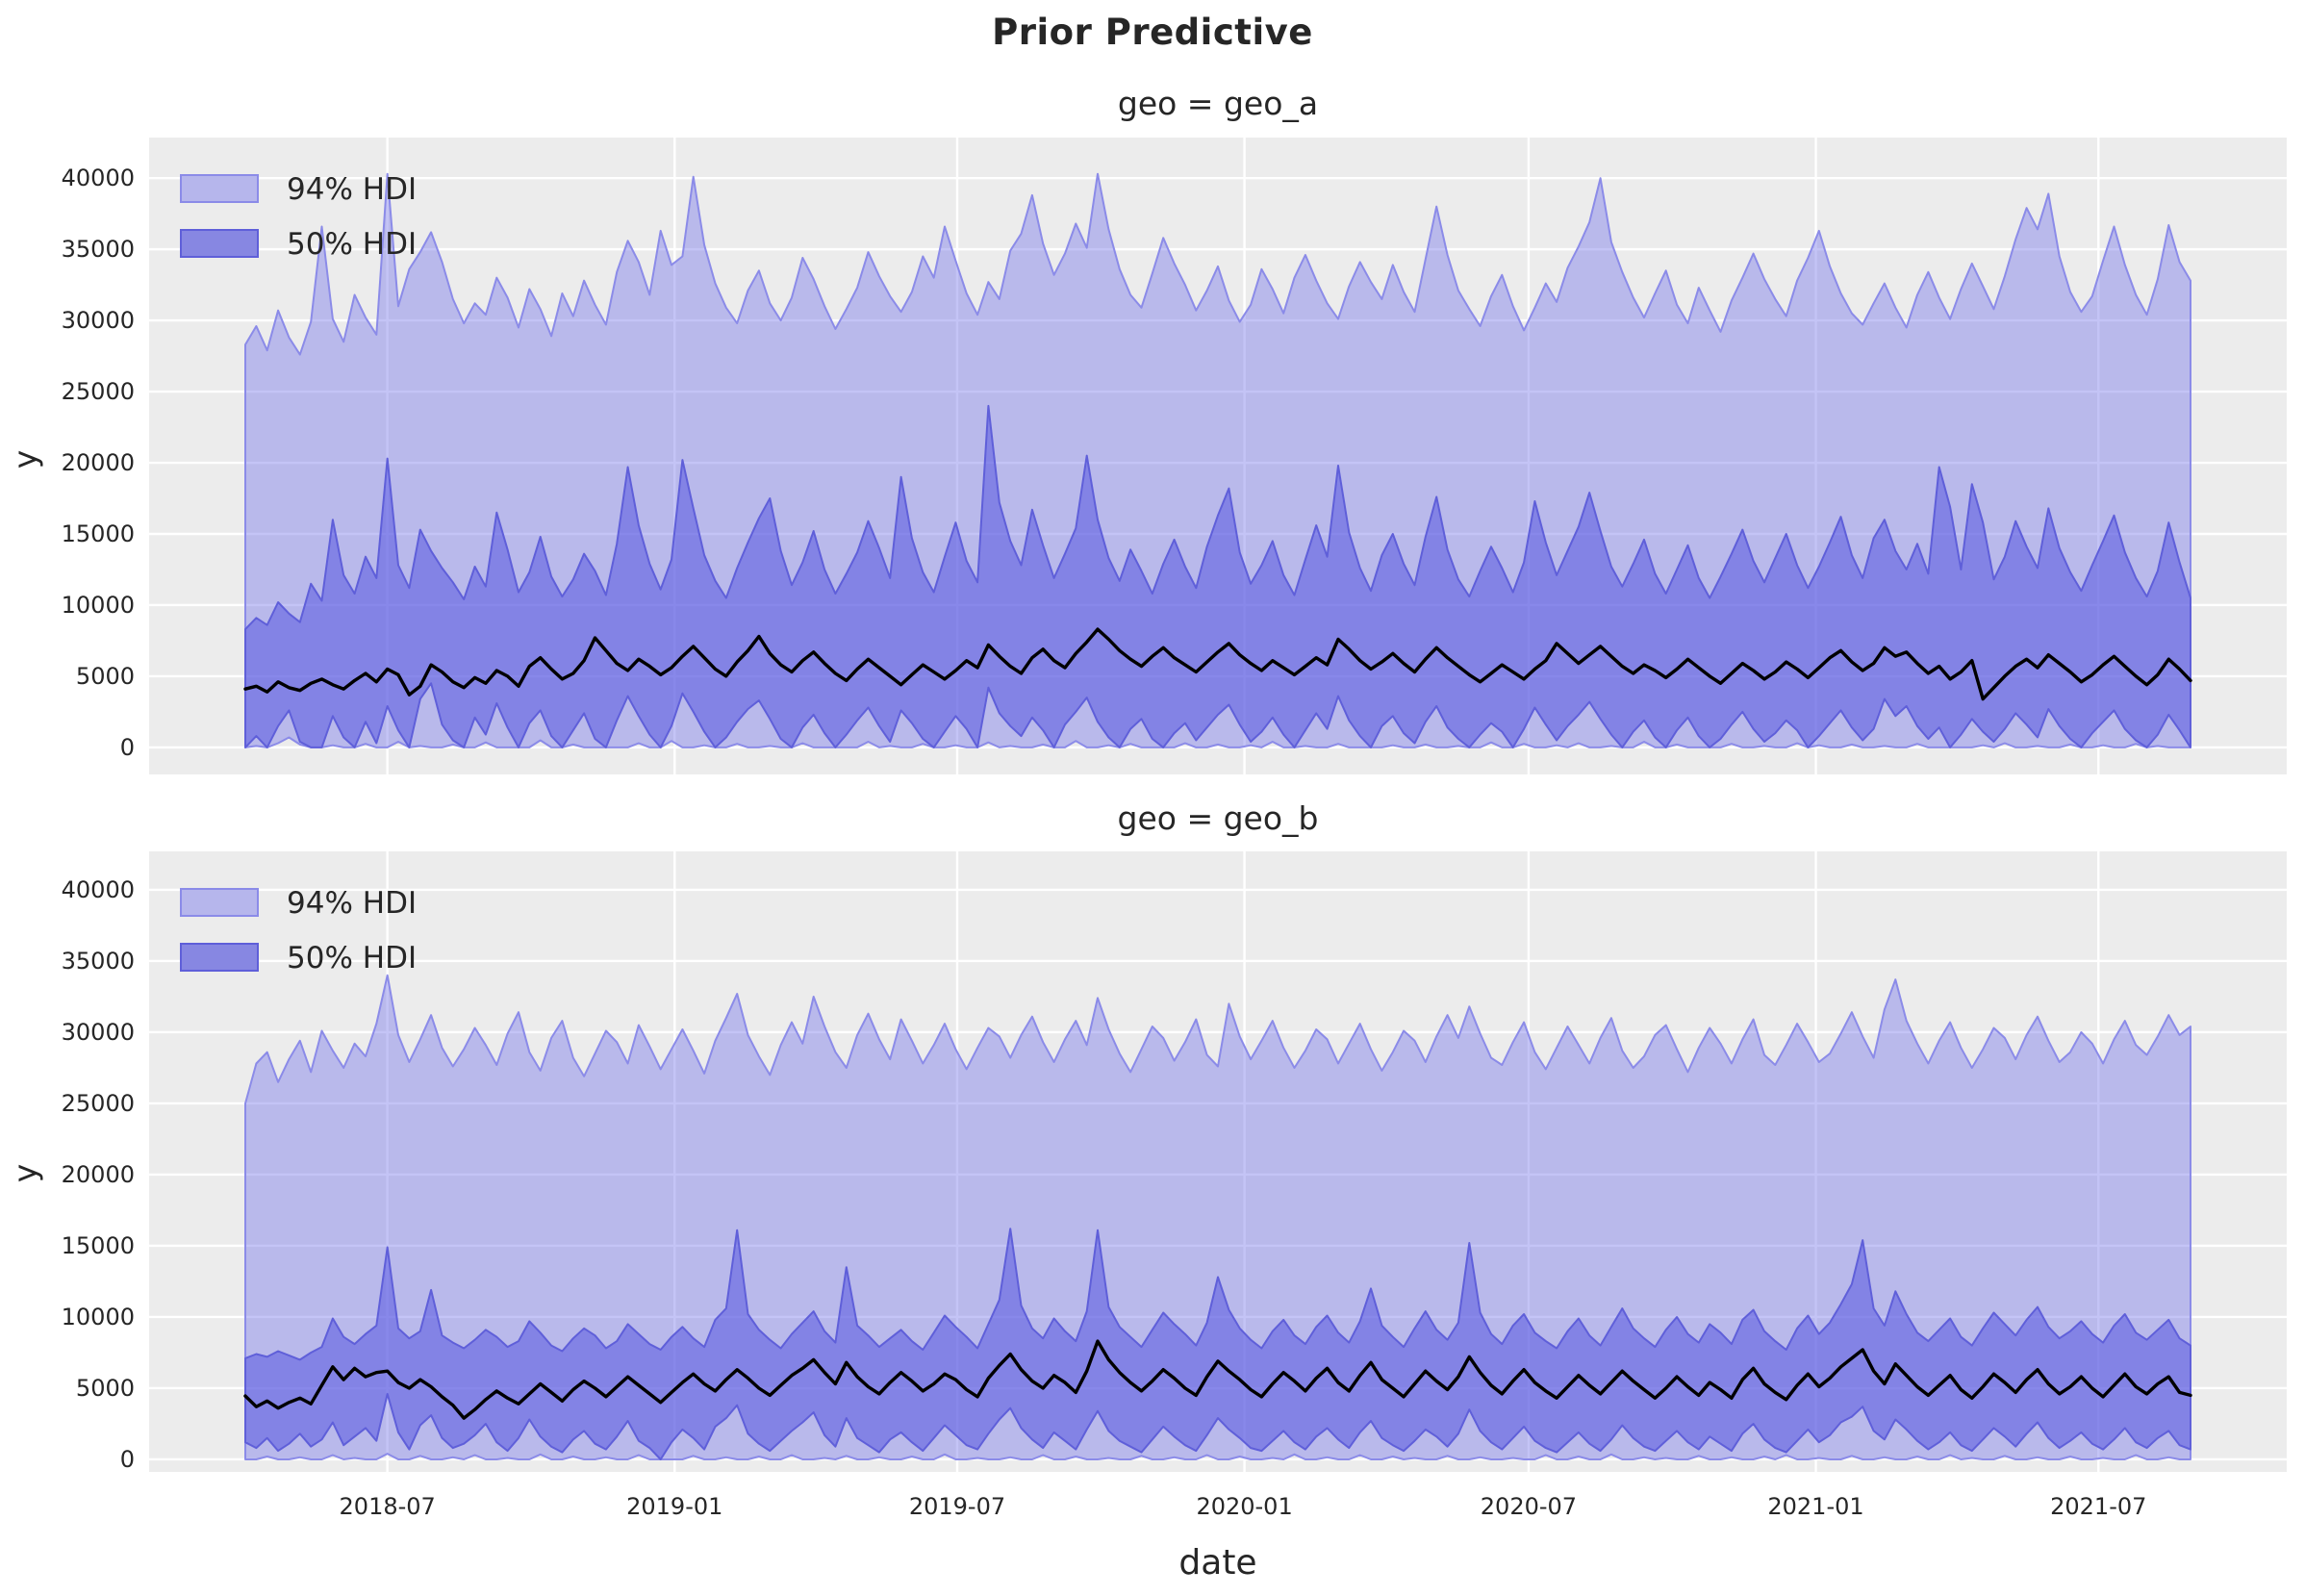  I want to click on x-tick-label: 2021-07, so click(2098, 1506).